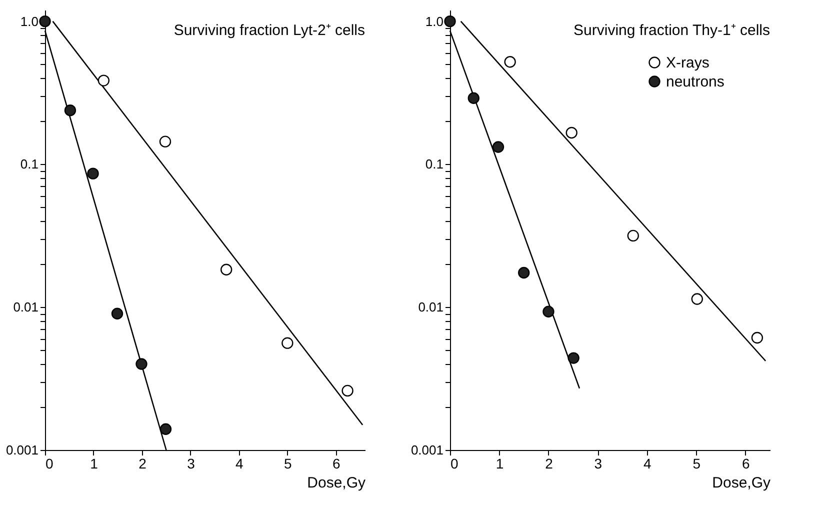 The image size is (819, 523). What do you see at coordinates (688, 63) in the screenshot?
I see `legend-label: X-rays` at bounding box center [688, 63].